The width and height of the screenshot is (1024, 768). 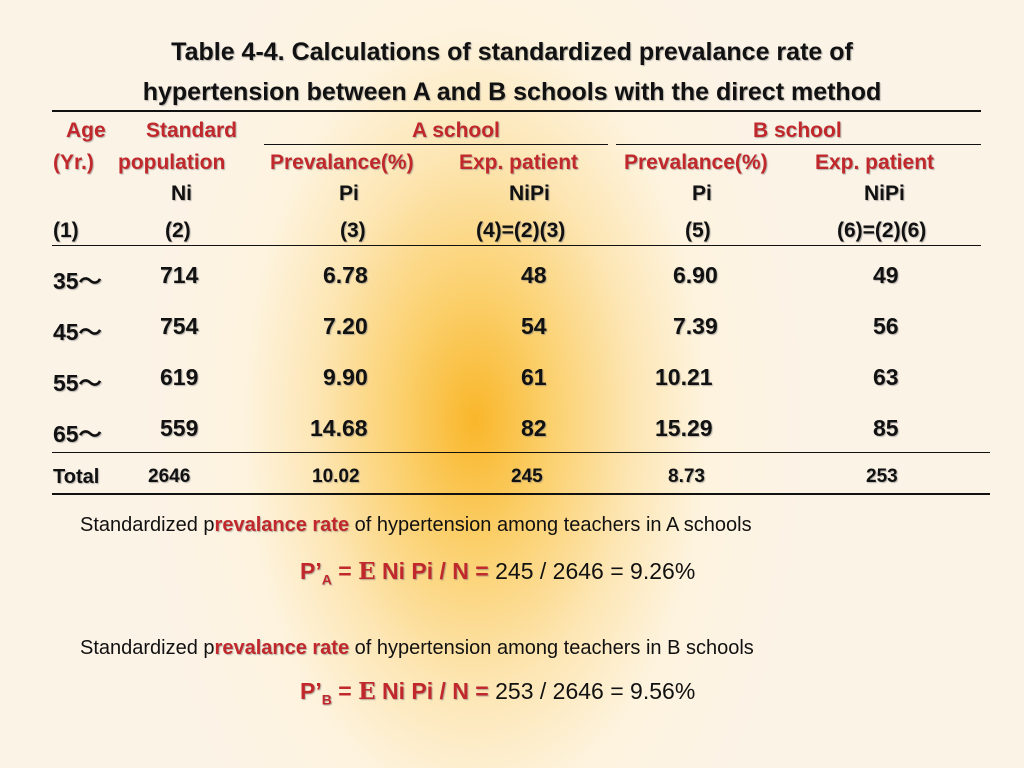 I want to click on formula-b-p: P’, so click(x=311, y=691).